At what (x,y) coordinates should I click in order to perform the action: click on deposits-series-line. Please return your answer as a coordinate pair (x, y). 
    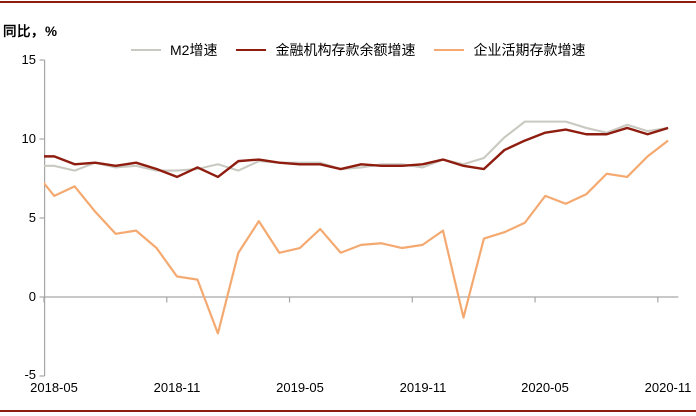
    Looking at the image, I should click on (356, 152).